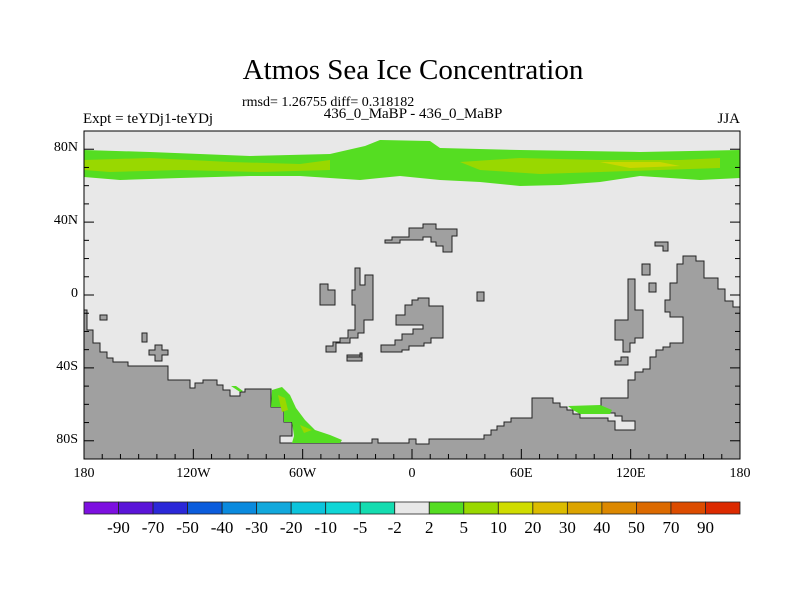  What do you see at coordinates (349, 310) in the screenshot?
I see `western-island-mass` at bounding box center [349, 310].